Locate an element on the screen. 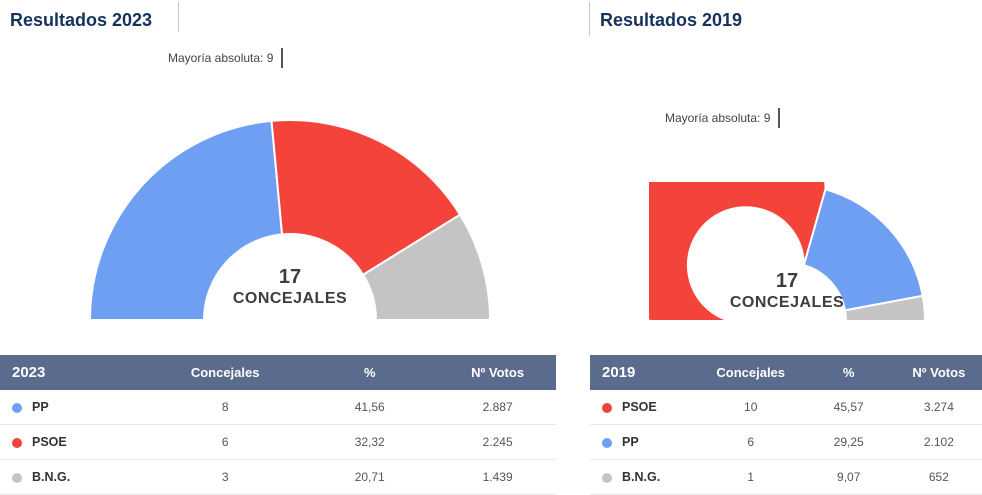 The height and width of the screenshot is (495, 982). seats-cell: 3 is located at coordinates (225, 477).